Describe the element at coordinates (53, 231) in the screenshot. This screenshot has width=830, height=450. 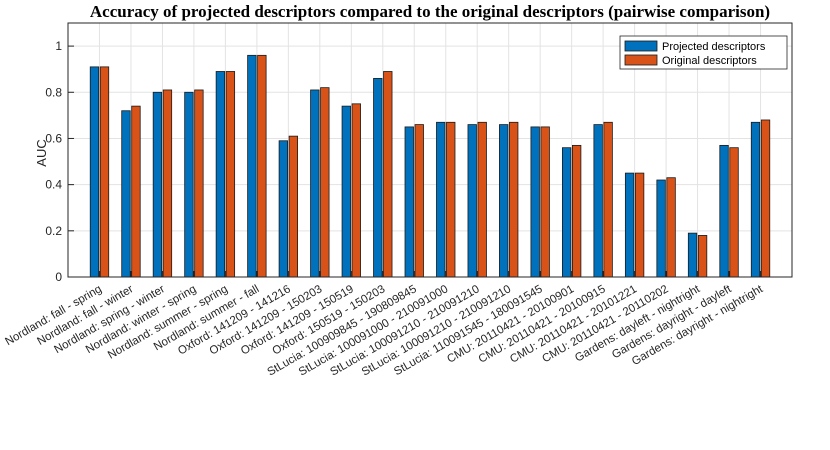
I see `y-tick-label: 0.2` at that location.